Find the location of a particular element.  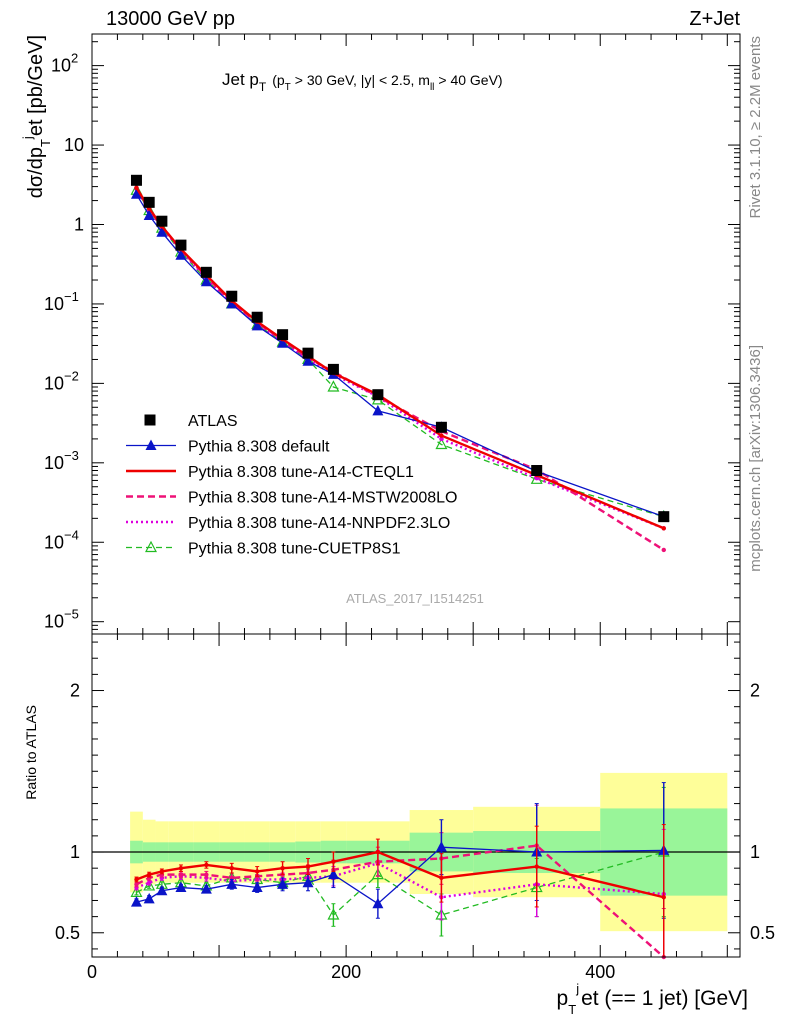

legend-entry-1: Pythia 8.308 default is located at coordinates (228, 447).